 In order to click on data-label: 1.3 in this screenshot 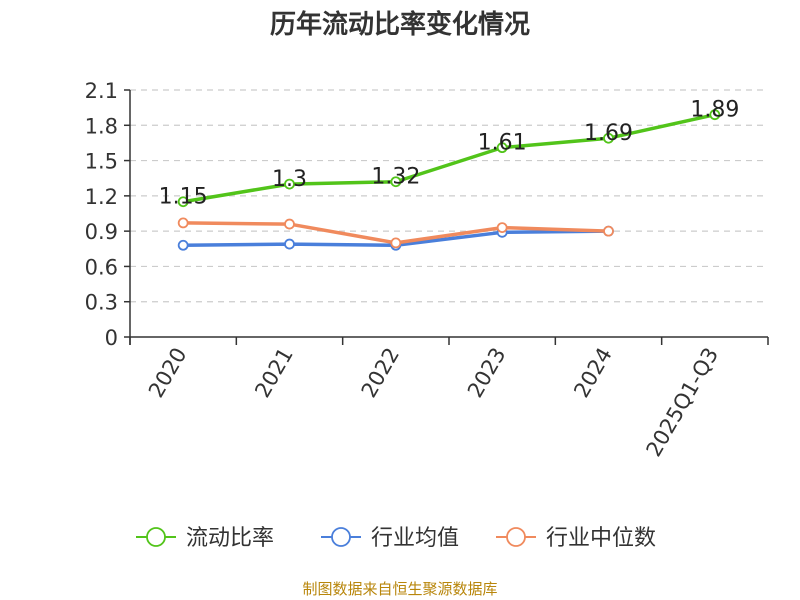, I will do `click(289, 179)`.